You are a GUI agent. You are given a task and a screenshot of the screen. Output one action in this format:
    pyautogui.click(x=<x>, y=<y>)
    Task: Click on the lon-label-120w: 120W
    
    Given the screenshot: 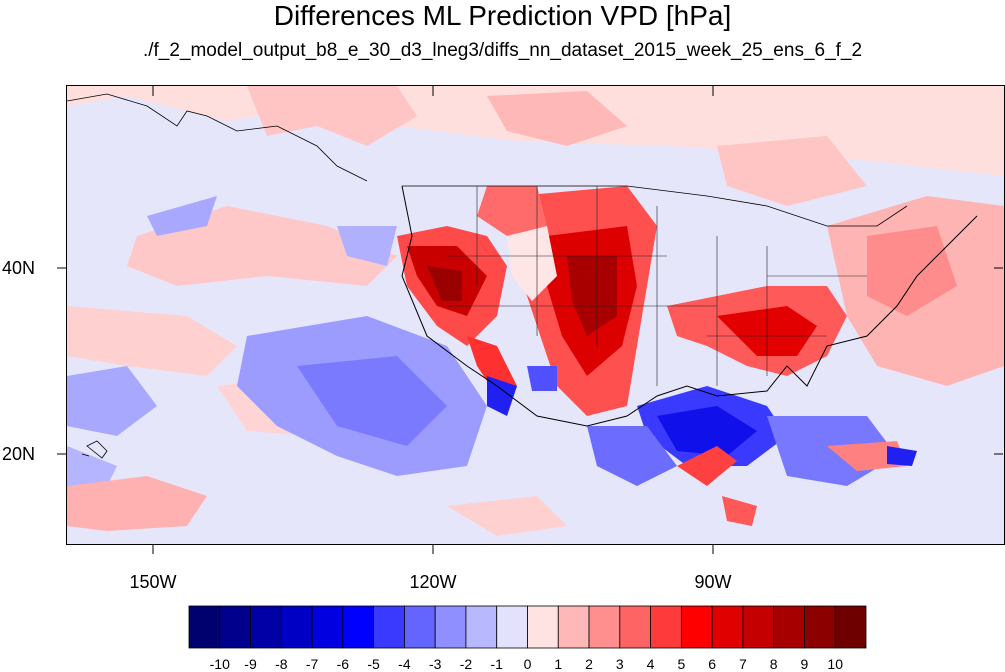 What is the action you would take?
    pyautogui.click(x=433, y=582)
    